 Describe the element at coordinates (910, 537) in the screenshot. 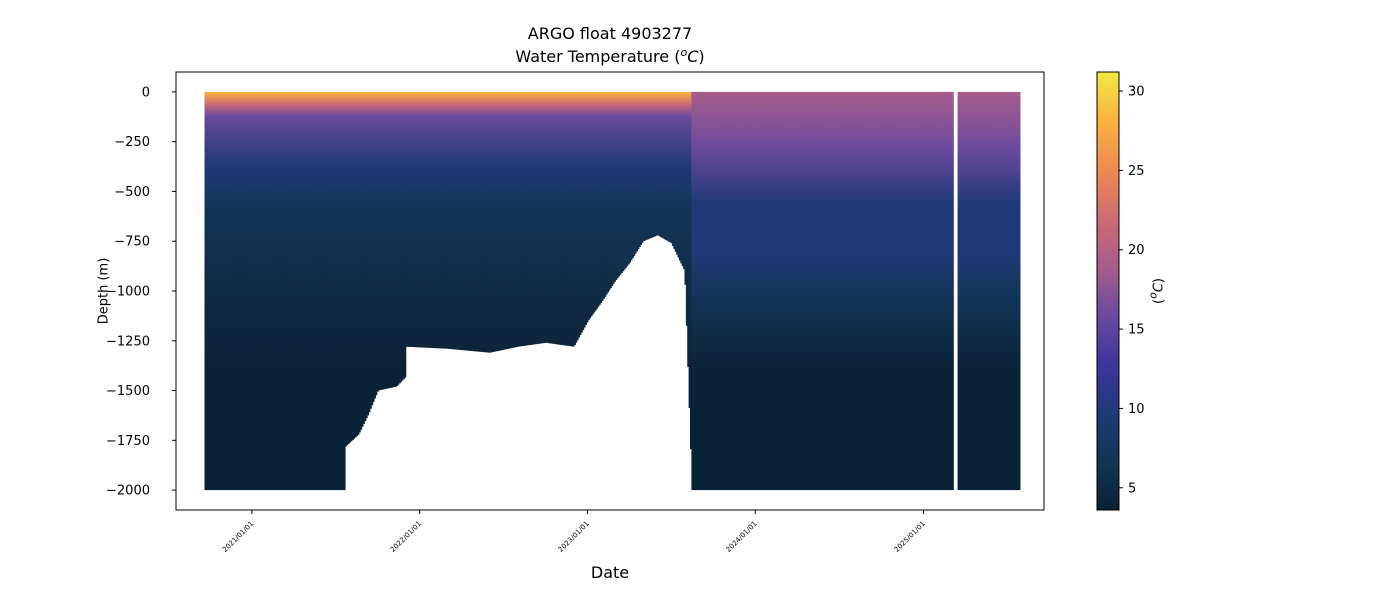

I see `x-tick-label: 2025/01/01` at that location.